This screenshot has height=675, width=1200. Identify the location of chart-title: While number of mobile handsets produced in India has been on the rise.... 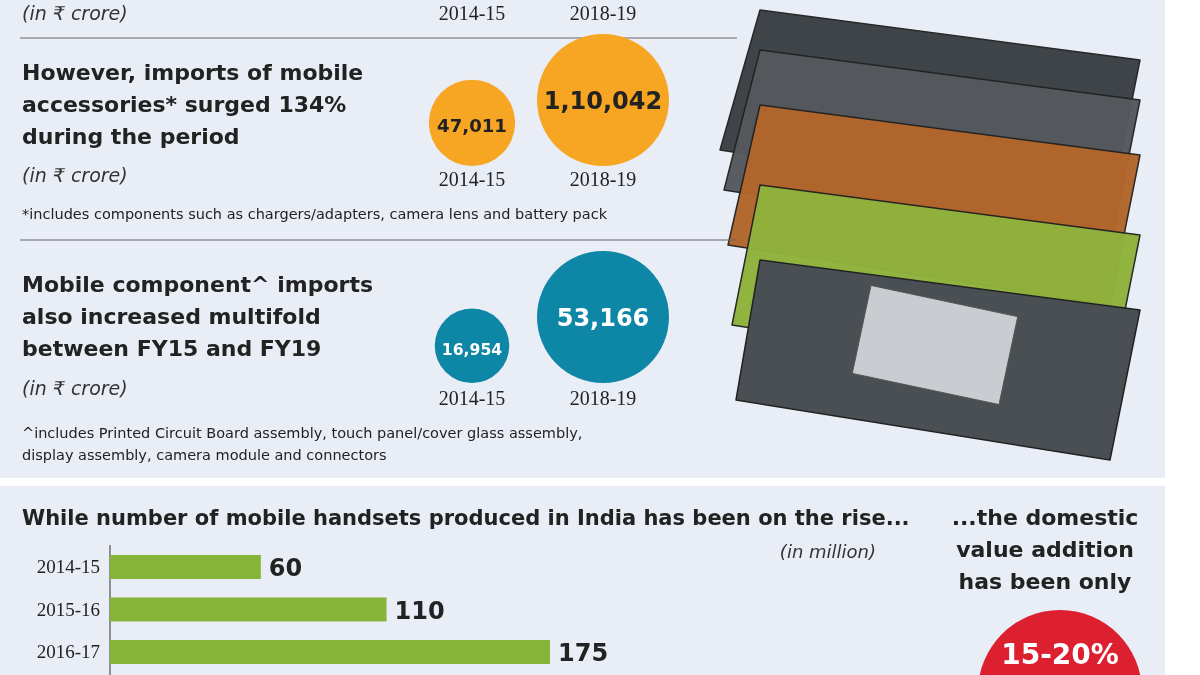
(466, 518).